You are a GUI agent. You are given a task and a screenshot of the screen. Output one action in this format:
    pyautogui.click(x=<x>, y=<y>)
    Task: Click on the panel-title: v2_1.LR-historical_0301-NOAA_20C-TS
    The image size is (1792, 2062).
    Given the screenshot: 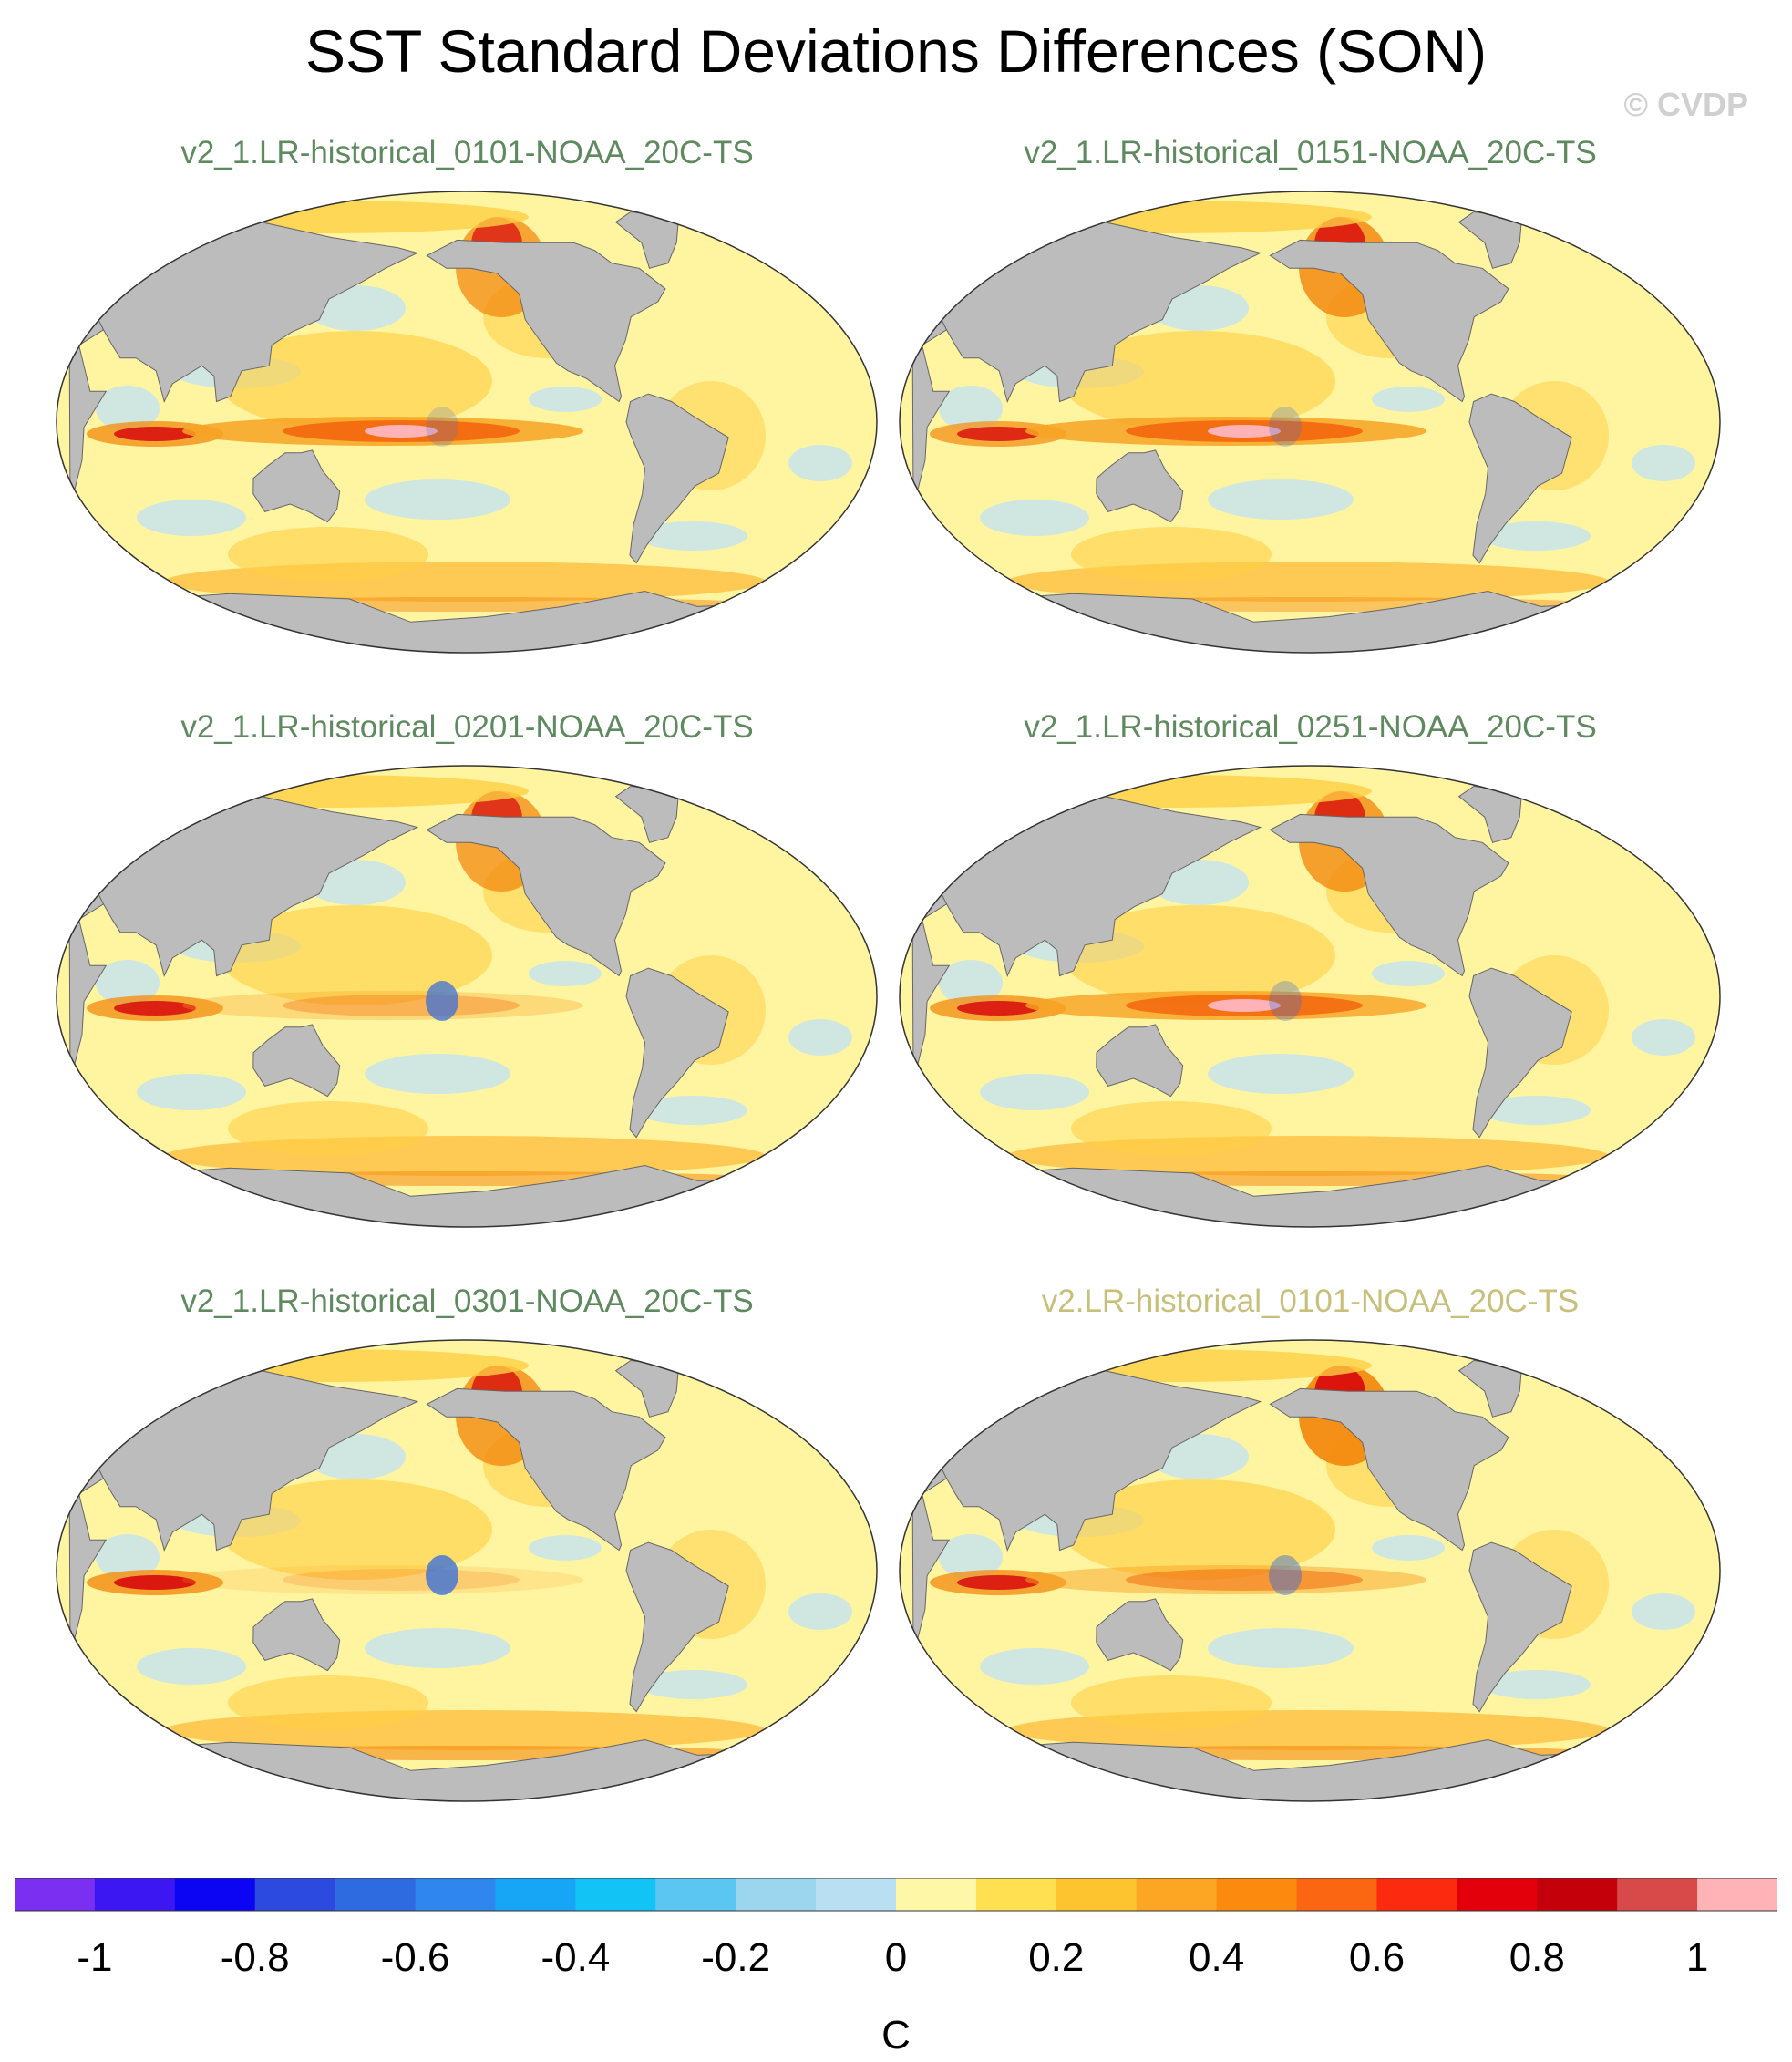 What is the action you would take?
    pyautogui.click(x=467, y=1301)
    